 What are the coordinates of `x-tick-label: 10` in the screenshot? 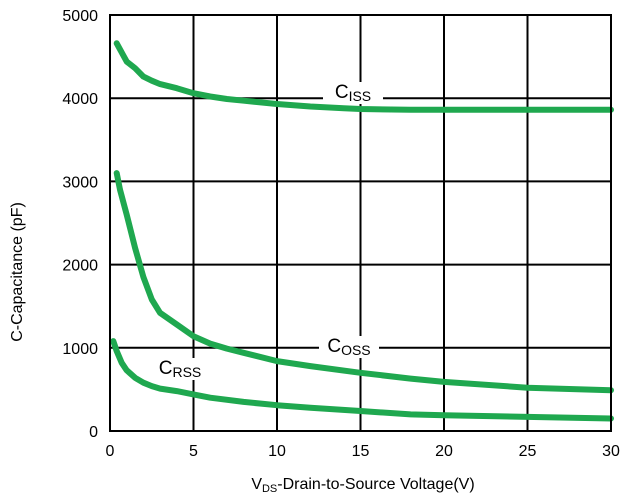 It's located at (277, 451).